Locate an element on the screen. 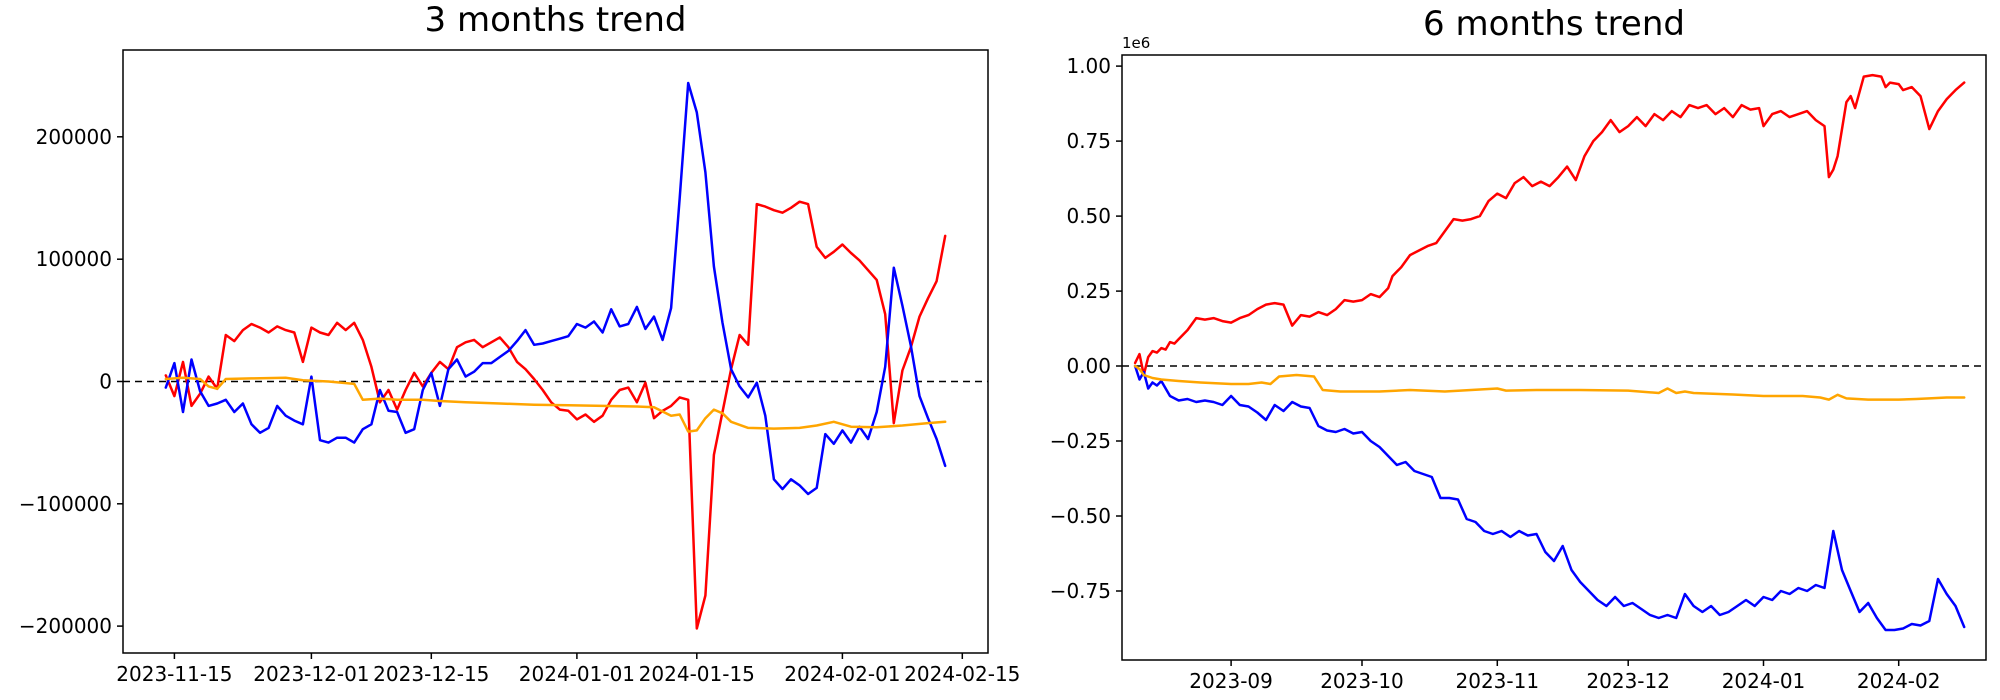 The height and width of the screenshot is (700, 2000). y-tick-label: 100000 is located at coordinates (74, 259).